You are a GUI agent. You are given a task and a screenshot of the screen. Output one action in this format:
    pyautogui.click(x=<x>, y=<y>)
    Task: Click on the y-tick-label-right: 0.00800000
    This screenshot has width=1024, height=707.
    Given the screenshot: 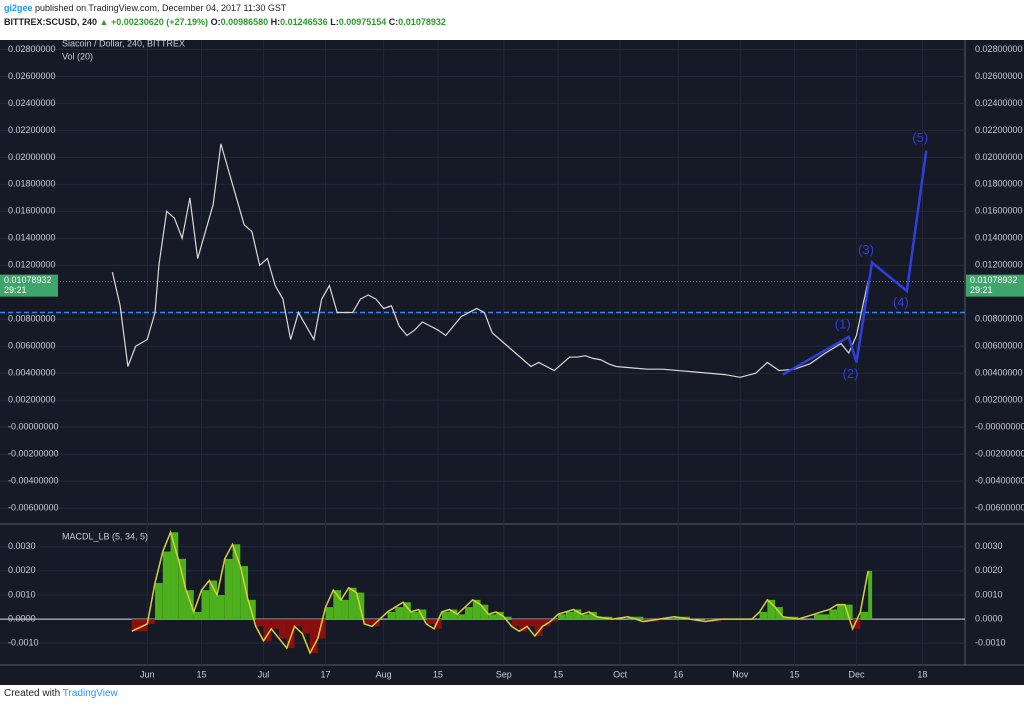 What is the action you would take?
    pyautogui.click(x=999, y=319)
    